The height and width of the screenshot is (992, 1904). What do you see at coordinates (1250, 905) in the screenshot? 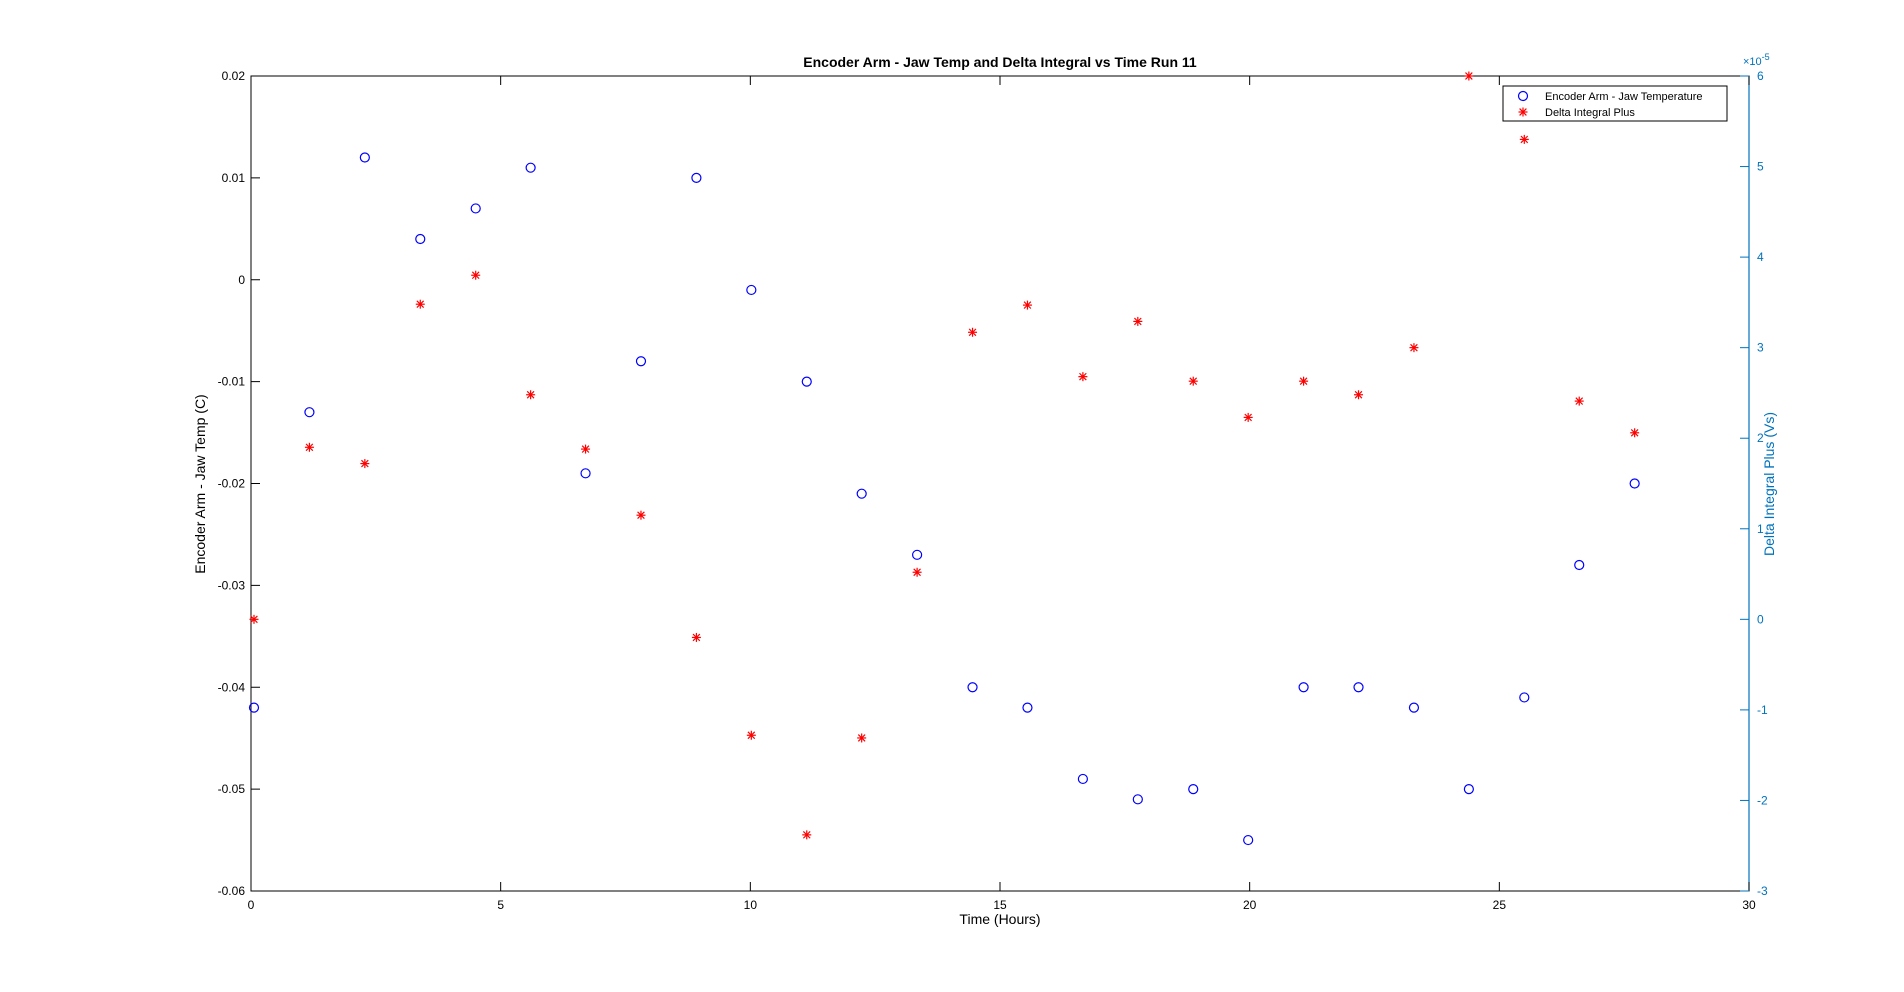
I see `x-tick-label: 20` at bounding box center [1250, 905].